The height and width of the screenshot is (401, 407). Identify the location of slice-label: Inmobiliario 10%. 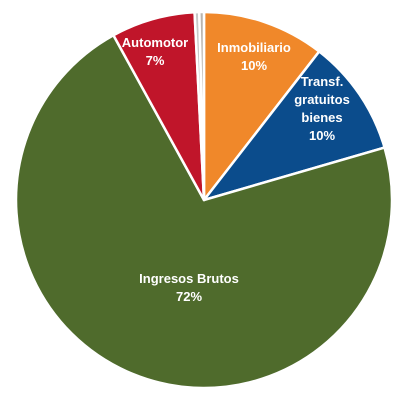
(254, 56).